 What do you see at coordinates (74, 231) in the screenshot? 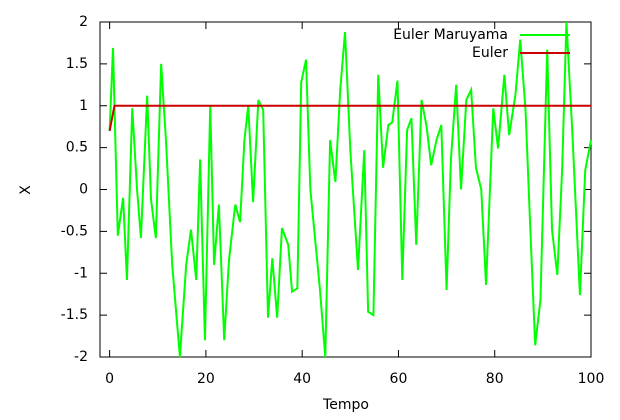
I see `y-tick-label: -0.5` at bounding box center [74, 231].